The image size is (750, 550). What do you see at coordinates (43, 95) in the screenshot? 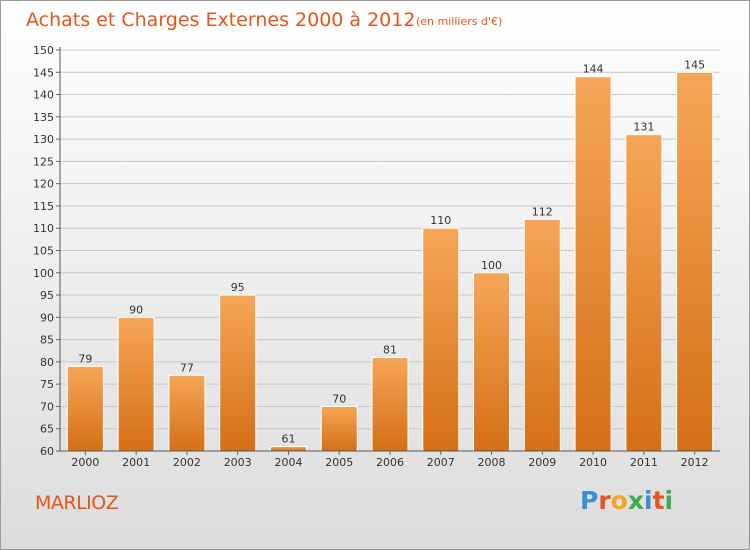
I see `y-tick-label: 140` at bounding box center [43, 95].